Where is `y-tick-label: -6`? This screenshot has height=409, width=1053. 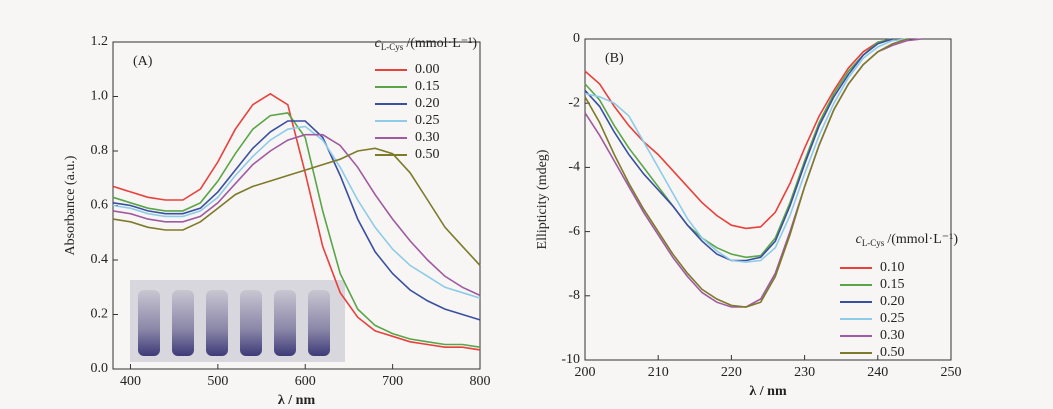
y-tick-label: -6 is located at coordinates (574, 231).